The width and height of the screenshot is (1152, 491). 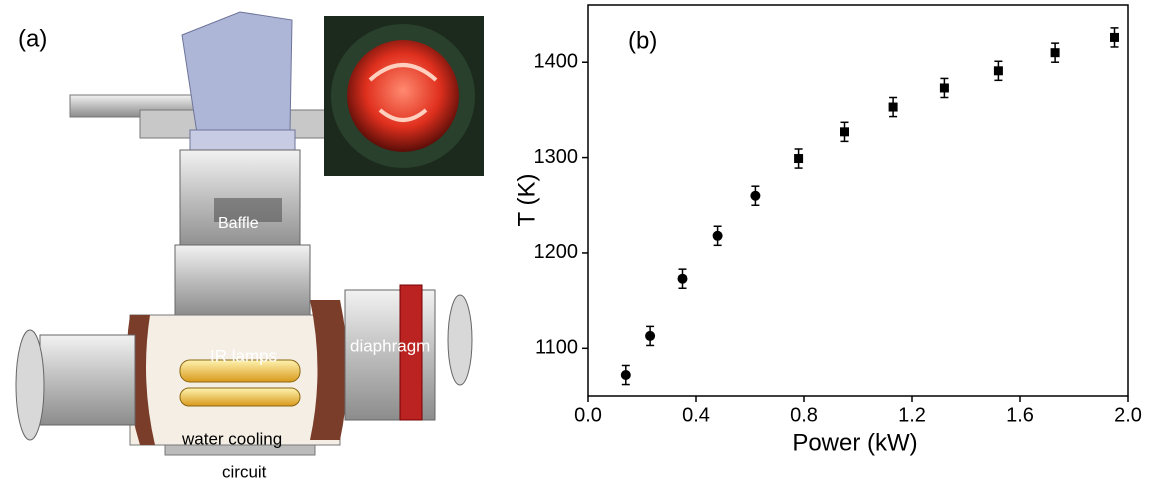 I want to click on x-axis-label: Power (kW), so click(x=854, y=442).